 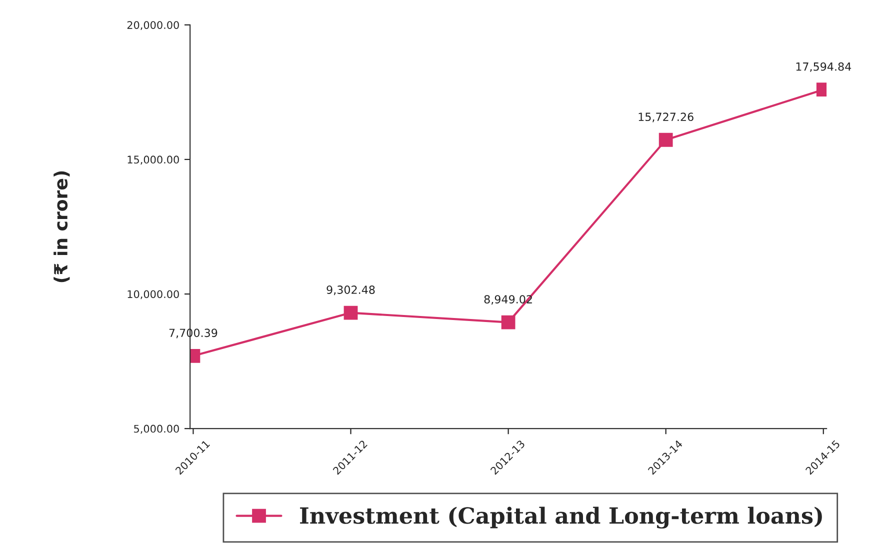 I want to click on y-tick-label: 20,000.00, so click(x=153, y=25).